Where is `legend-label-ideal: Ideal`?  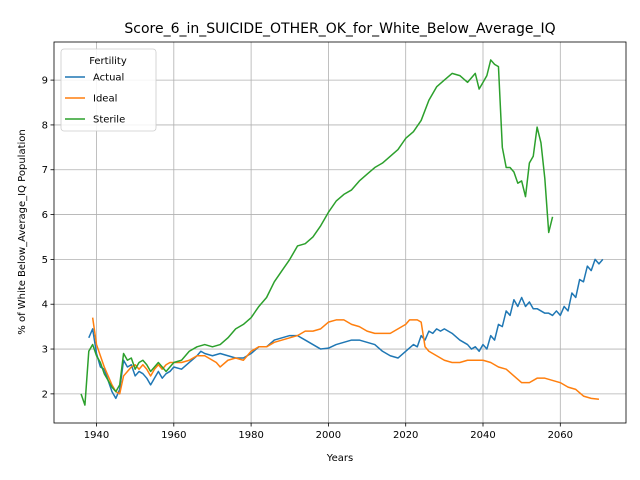 legend-label-ideal: Ideal is located at coordinates (105, 99).